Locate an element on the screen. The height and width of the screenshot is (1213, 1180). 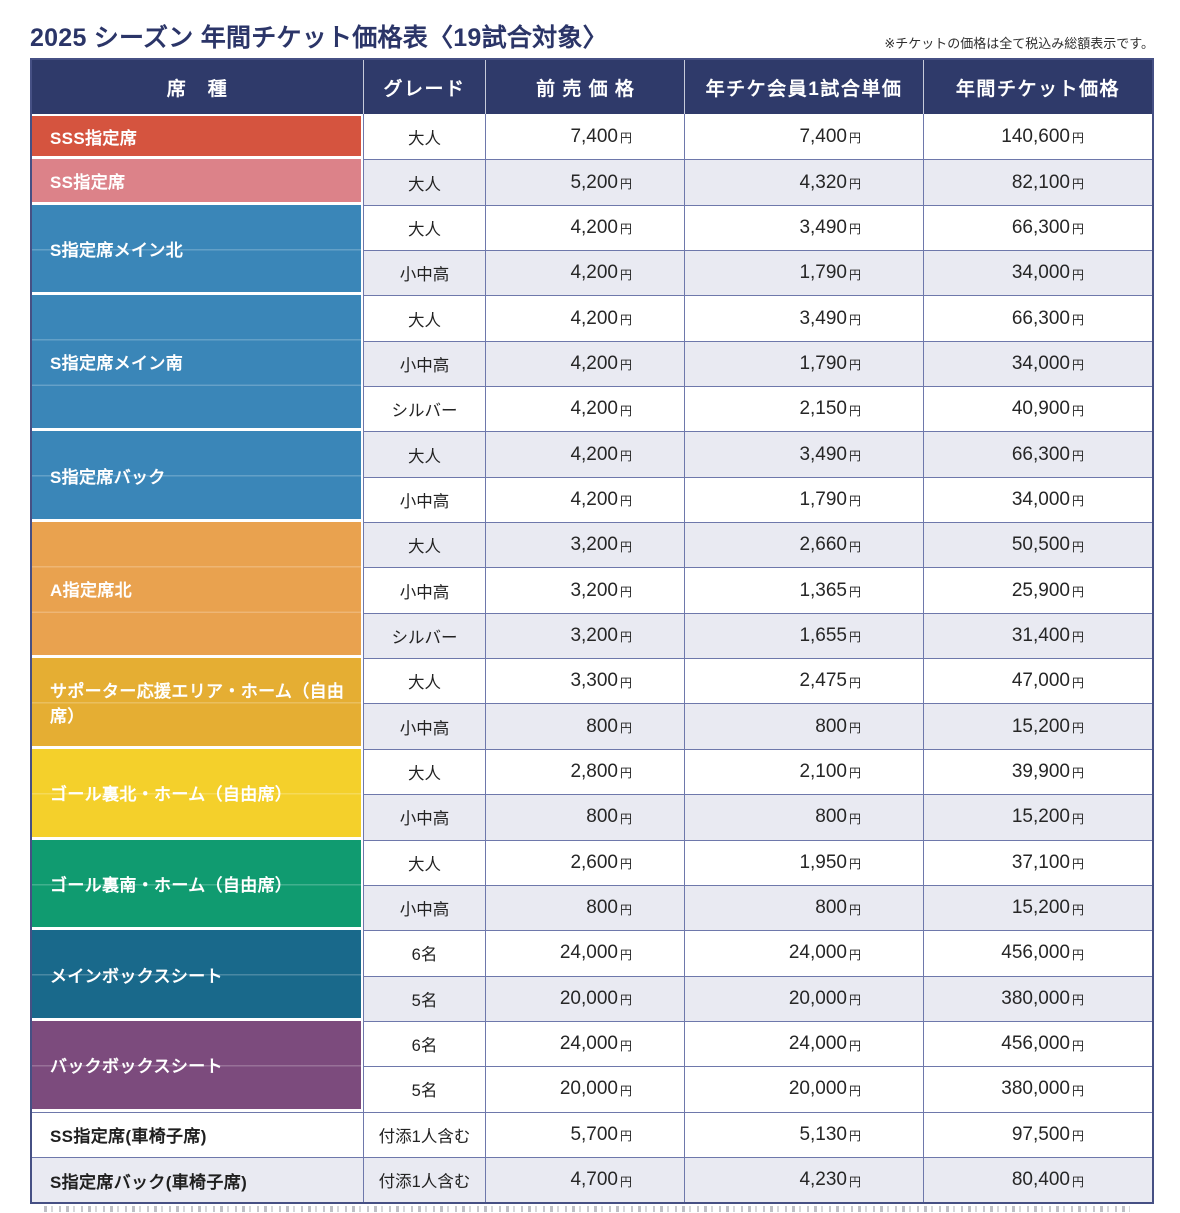
annual-price-cell: 456,000 円 is located at coordinates (1037, 953).